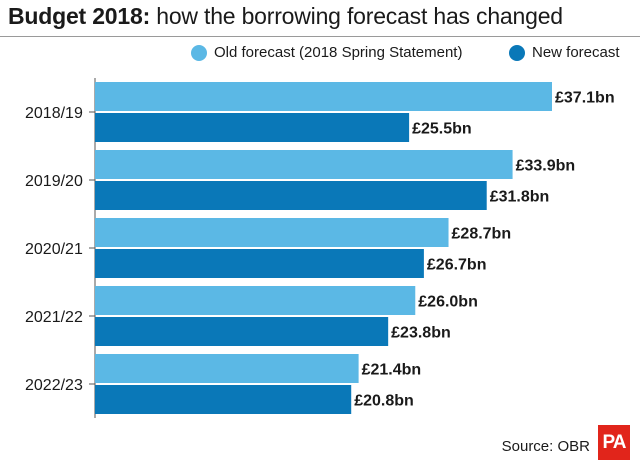 Image resolution: width=640 pixels, height=469 pixels. What do you see at coordinates (517, 52) in the screenshot?
I see `legend-new-swatch` at bounding box center [517, 52].